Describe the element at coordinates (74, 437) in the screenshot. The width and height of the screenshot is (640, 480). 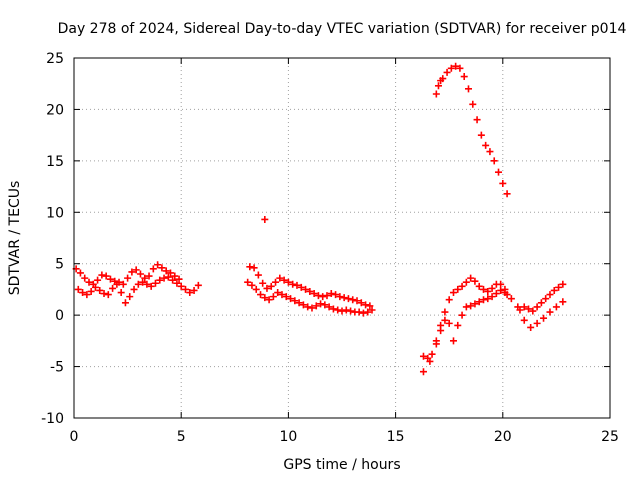
I see `x-tick-label: 0` at that location.